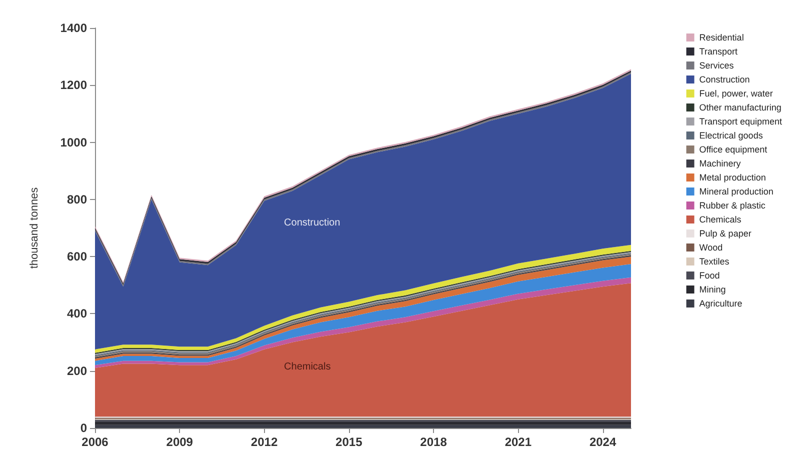 This screenshot has width=789, height=464. Describe the element at coordinates (709, 275) in the screenshot. I see `legend-label: Food` at that location.